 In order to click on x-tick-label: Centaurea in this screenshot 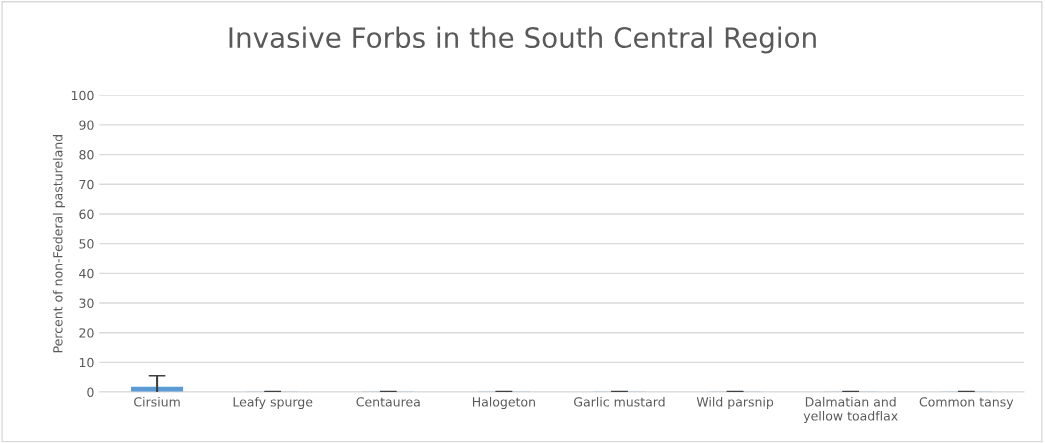, I will do `click(388, 402)`.